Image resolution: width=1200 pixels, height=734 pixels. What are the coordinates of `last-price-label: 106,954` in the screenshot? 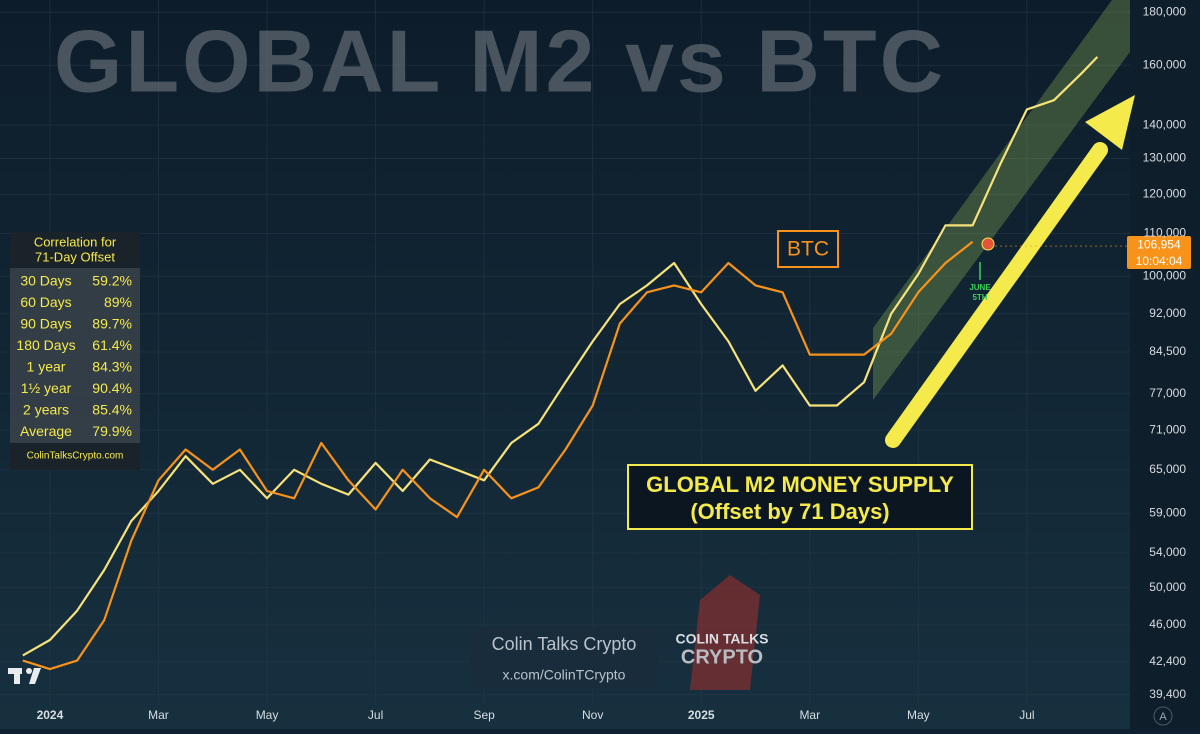 It's located at (1159, 244).